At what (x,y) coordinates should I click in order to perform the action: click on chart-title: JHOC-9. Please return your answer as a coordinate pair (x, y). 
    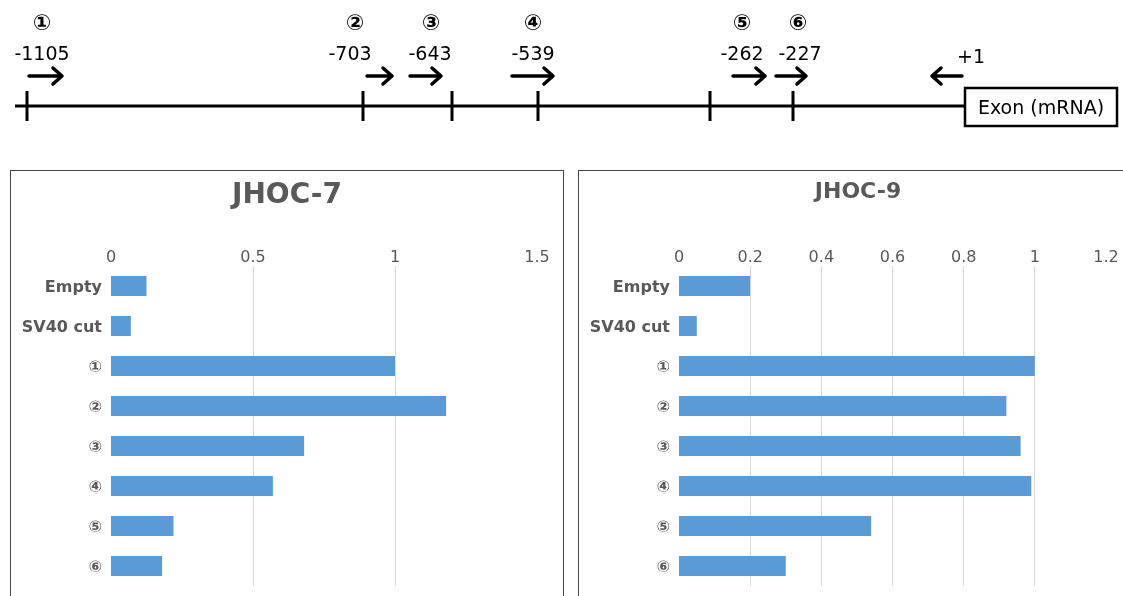
    Looking at the image, I should click on (857, 191).